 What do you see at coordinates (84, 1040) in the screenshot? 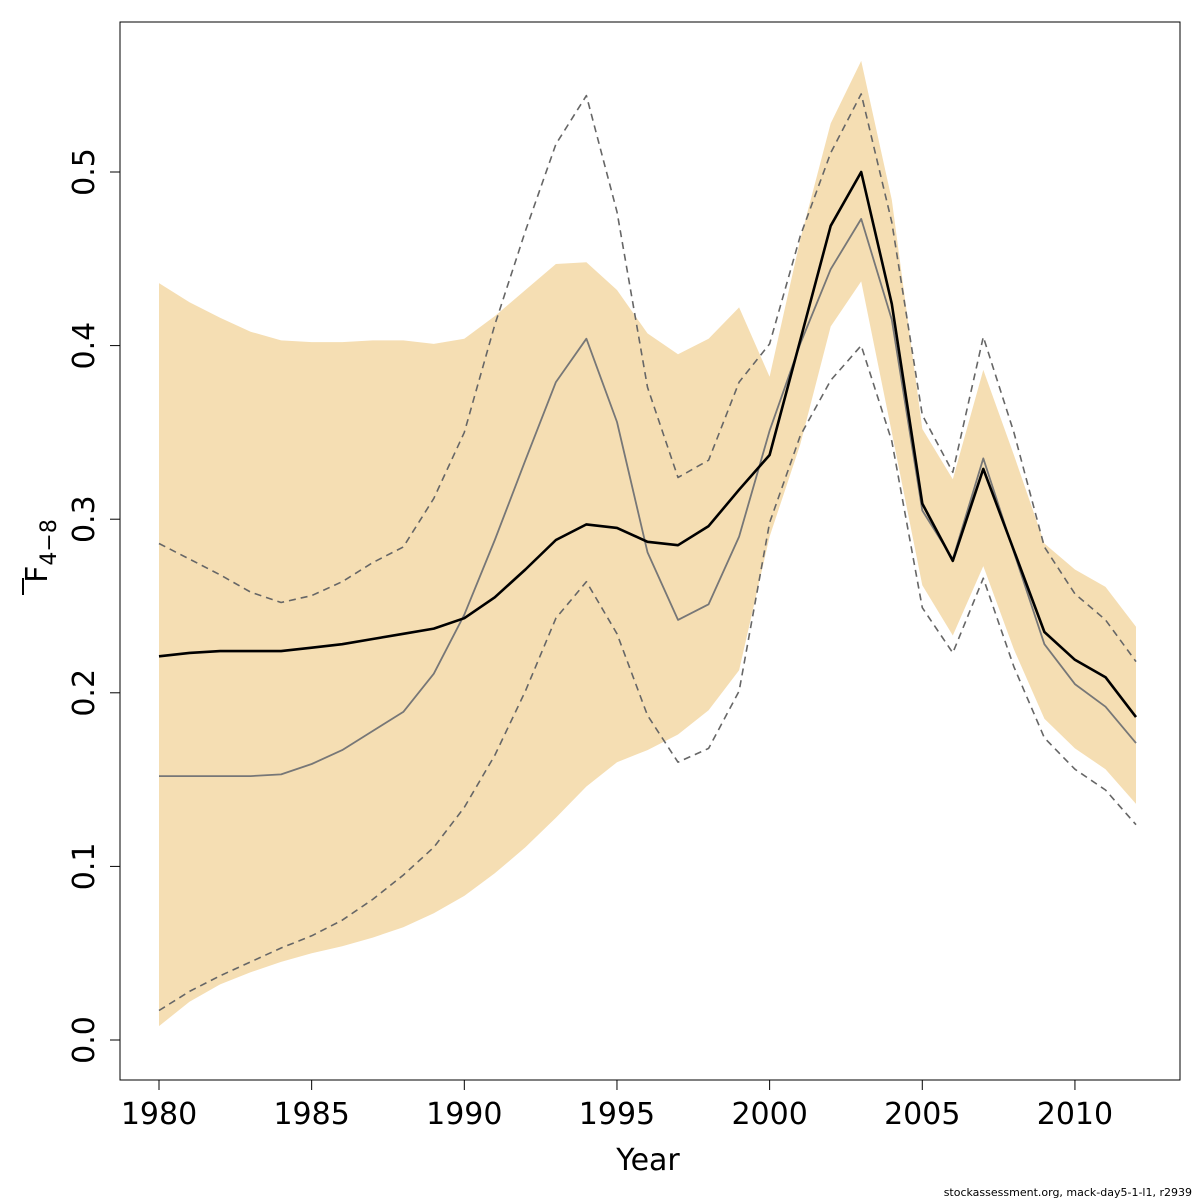
I see `y-tick-label: 0.0` at bounding box center [84, 1040].